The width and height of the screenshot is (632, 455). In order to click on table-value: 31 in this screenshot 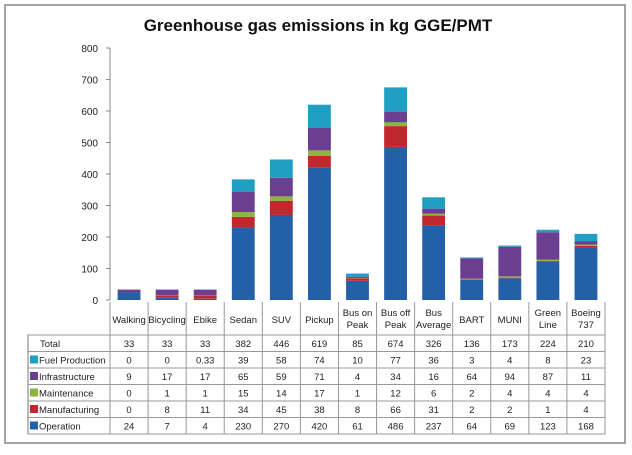, I will do `click(433, 410)`.